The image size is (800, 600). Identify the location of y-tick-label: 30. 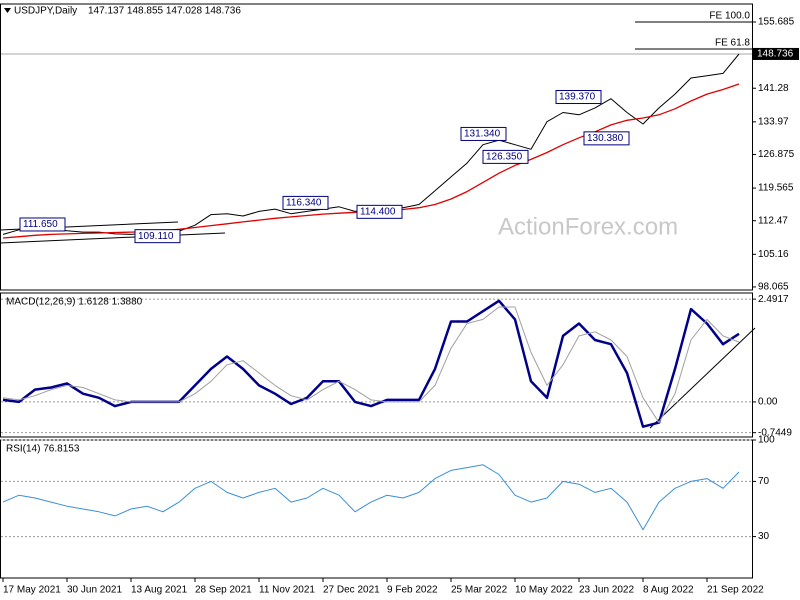
(764, 536).